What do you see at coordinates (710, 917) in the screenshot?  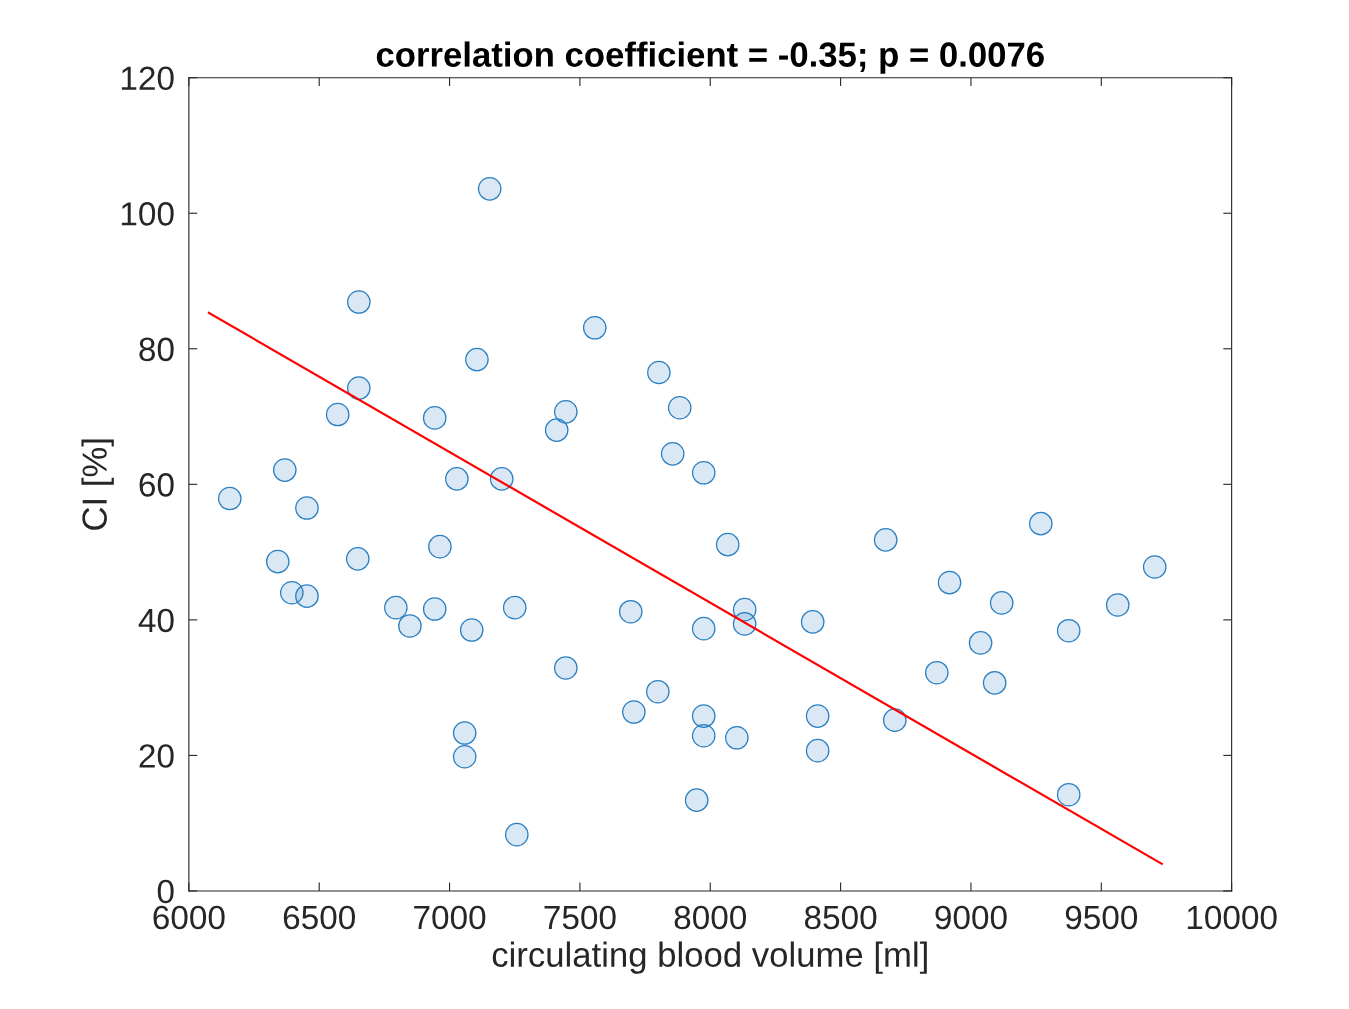 I see `x-tick-label: 8000` at bounding box center [710, 917].